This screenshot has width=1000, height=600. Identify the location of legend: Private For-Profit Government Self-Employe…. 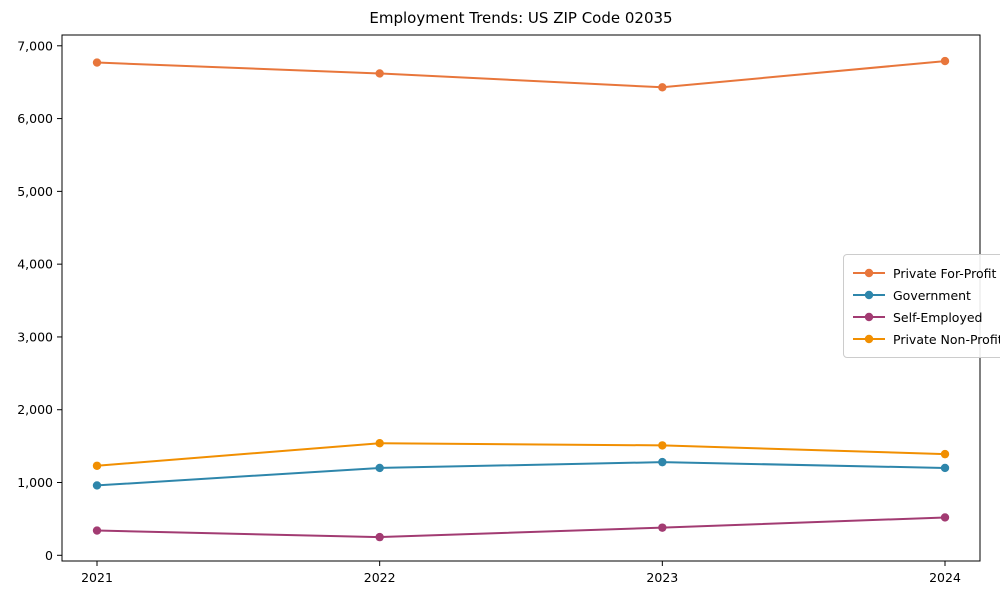
(921, 306).